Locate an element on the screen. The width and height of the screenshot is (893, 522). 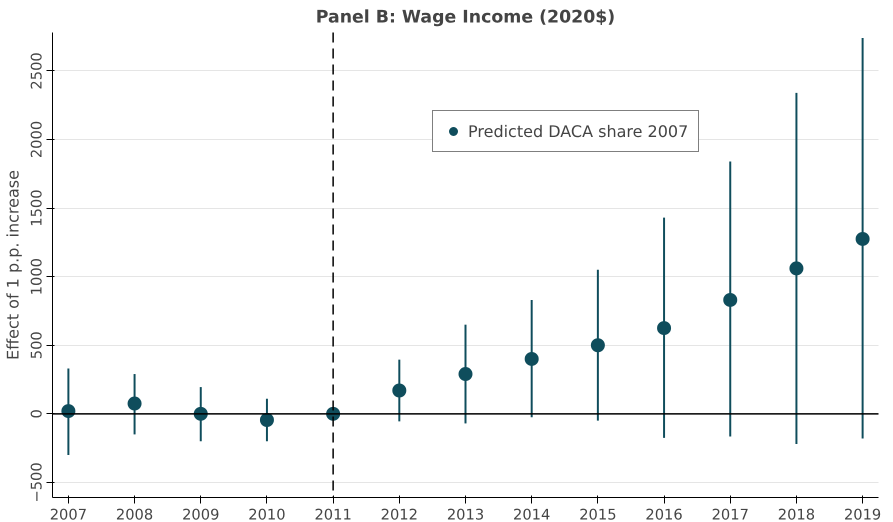
x-tick-label: 2007 is located at coordinates (69, 514).